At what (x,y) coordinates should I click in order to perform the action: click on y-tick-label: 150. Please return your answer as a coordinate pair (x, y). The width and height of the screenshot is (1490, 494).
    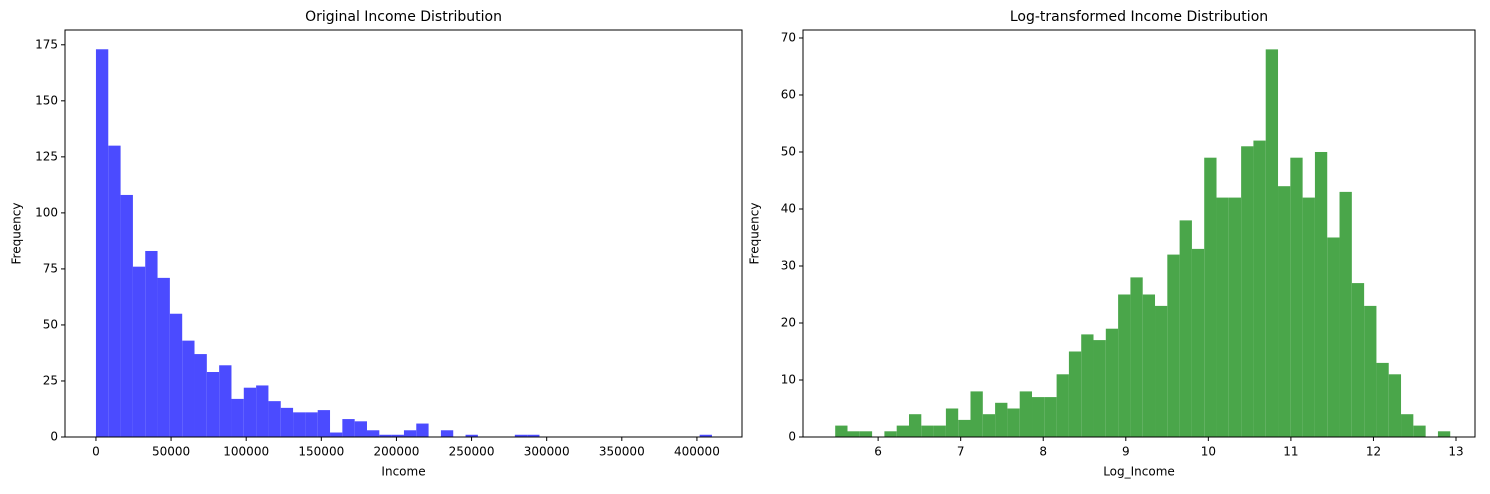
    Looking at the image, I should click on (46, 100).